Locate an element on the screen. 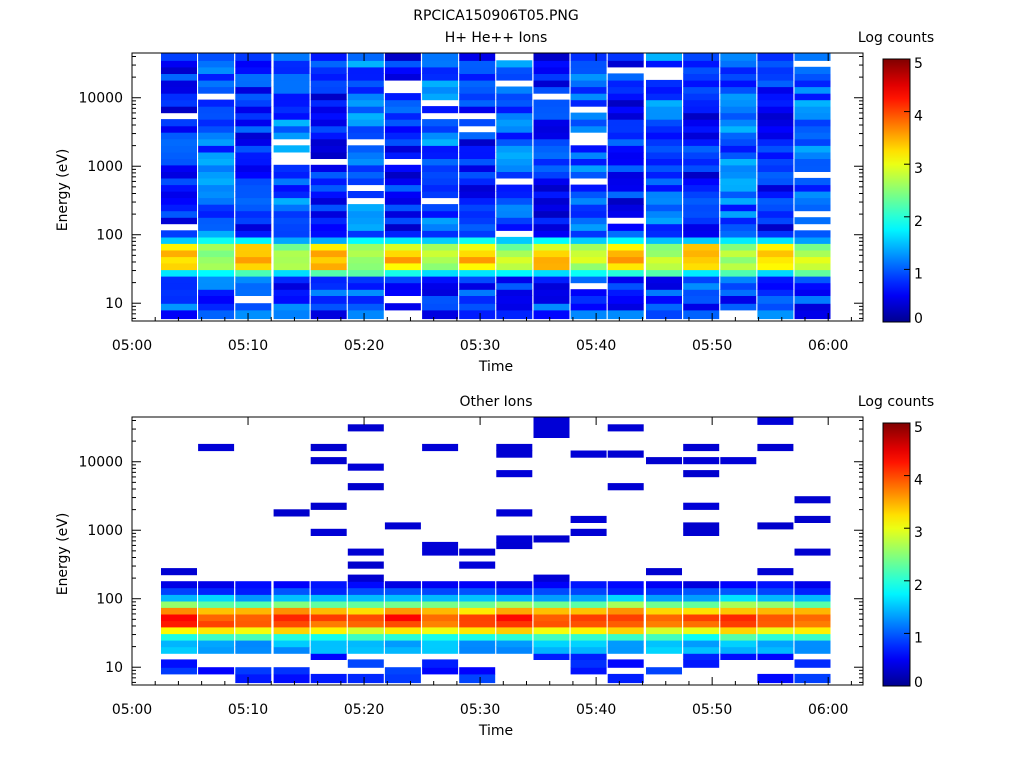 The image size is (1024, 768). x-tick-label: 05:30 is located at coordinates (480, 710).